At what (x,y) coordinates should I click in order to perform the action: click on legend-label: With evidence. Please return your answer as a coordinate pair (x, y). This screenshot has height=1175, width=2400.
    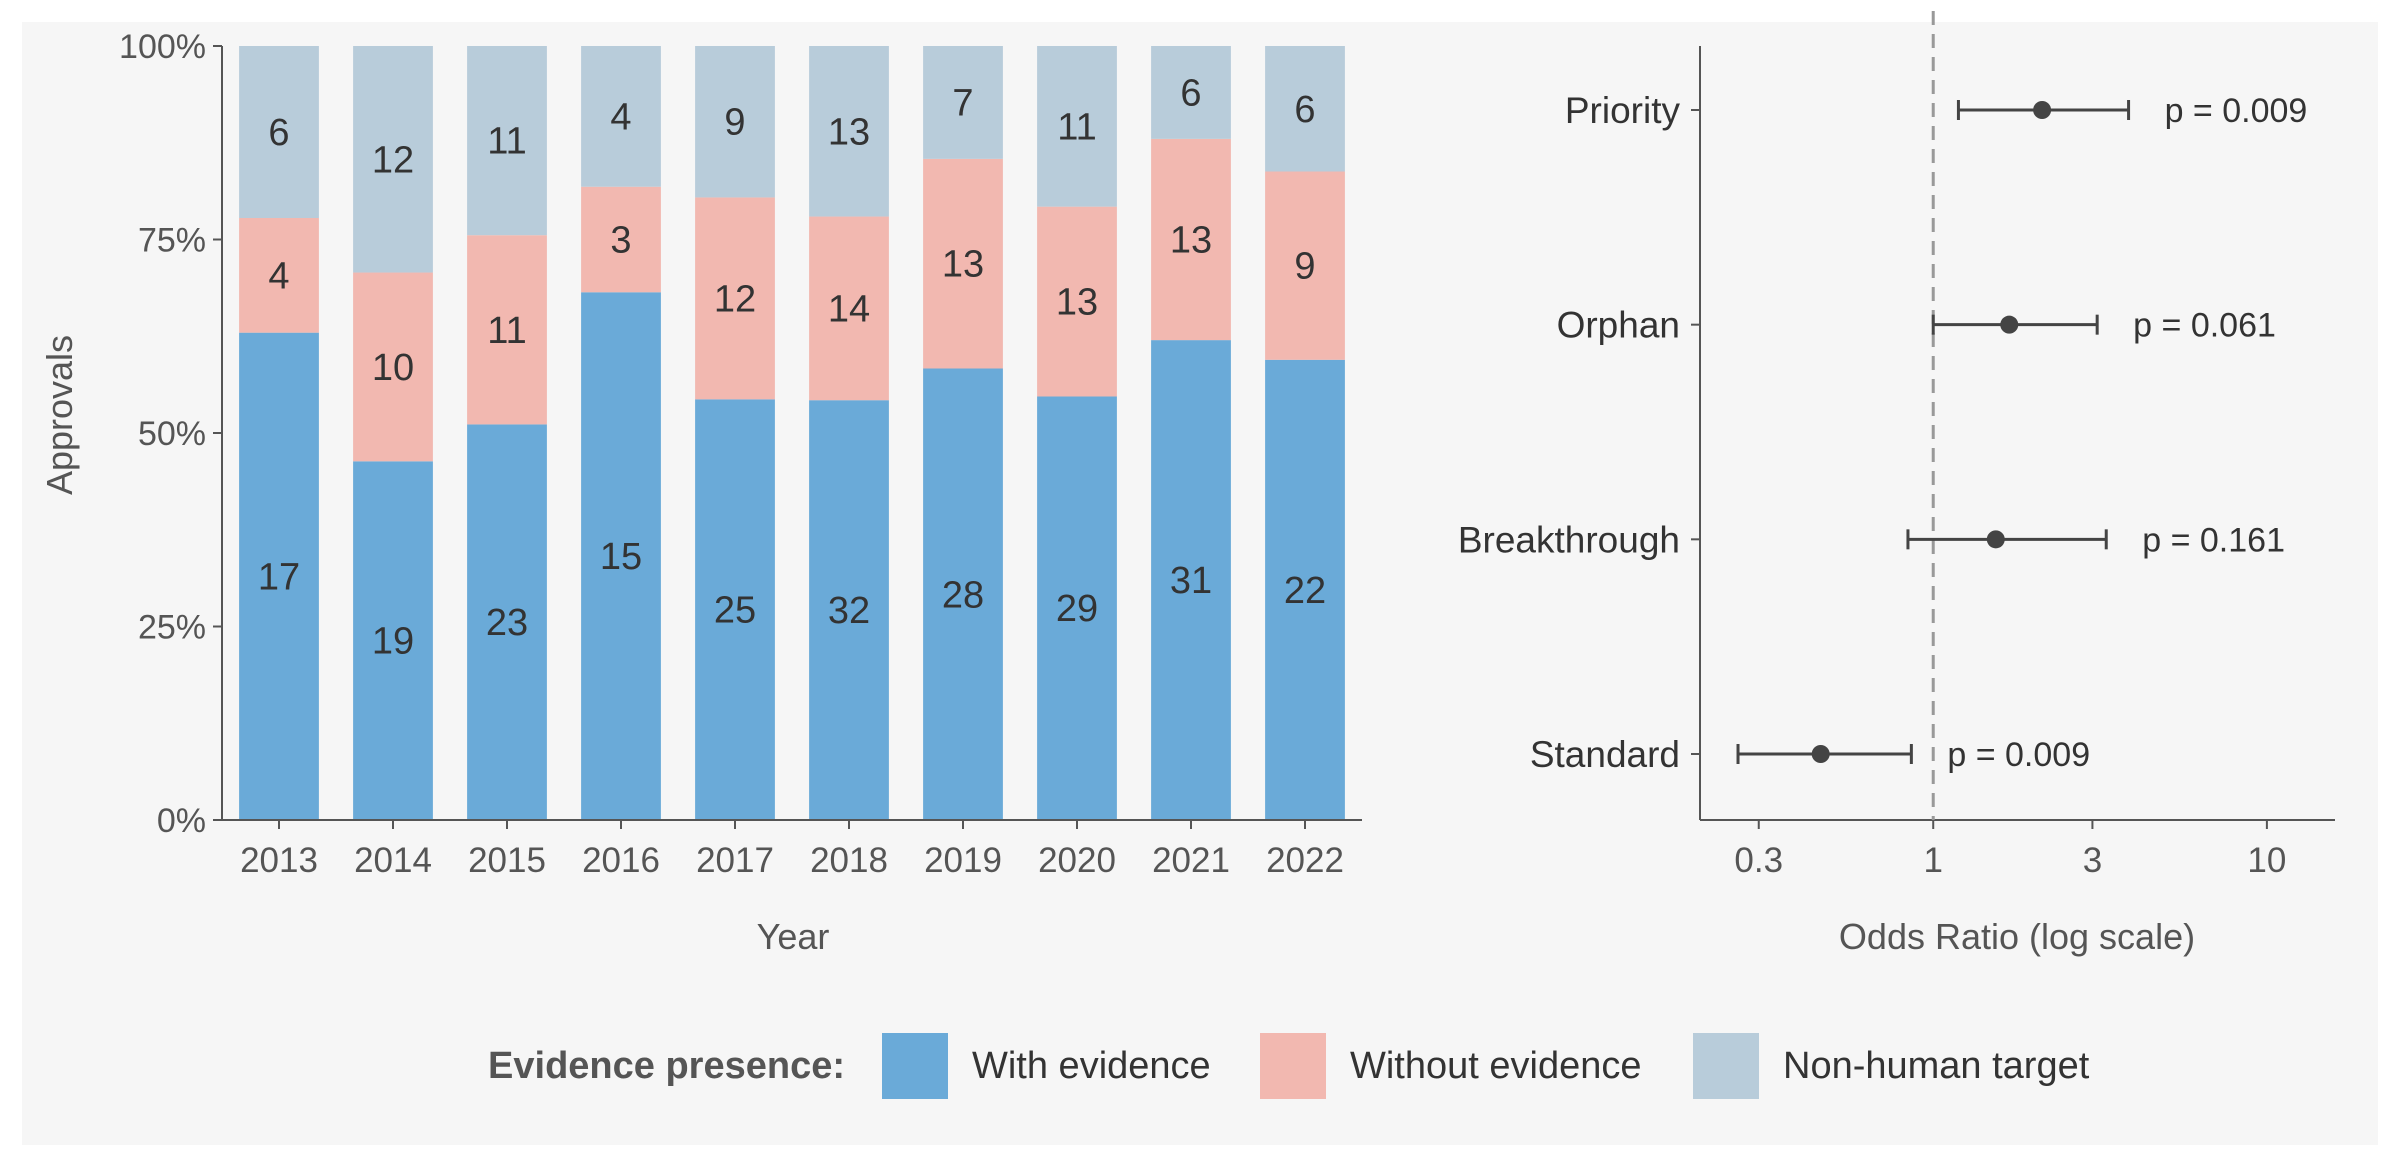
    Looking at the image, I should click on (1091, 1066).